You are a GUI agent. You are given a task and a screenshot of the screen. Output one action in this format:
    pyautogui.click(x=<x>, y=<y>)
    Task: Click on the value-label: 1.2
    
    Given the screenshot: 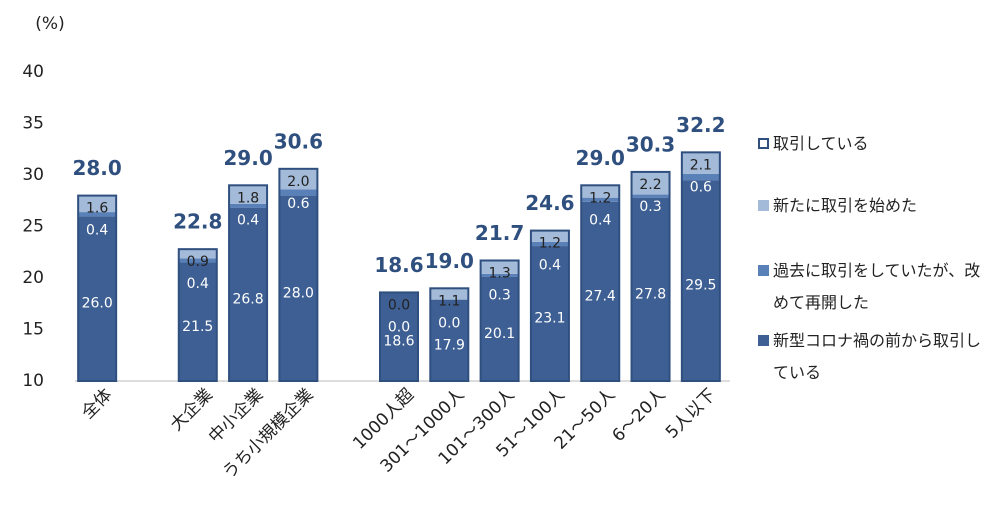 What is the action you would take?
    pyautogui.click(x=550, y=244)
    